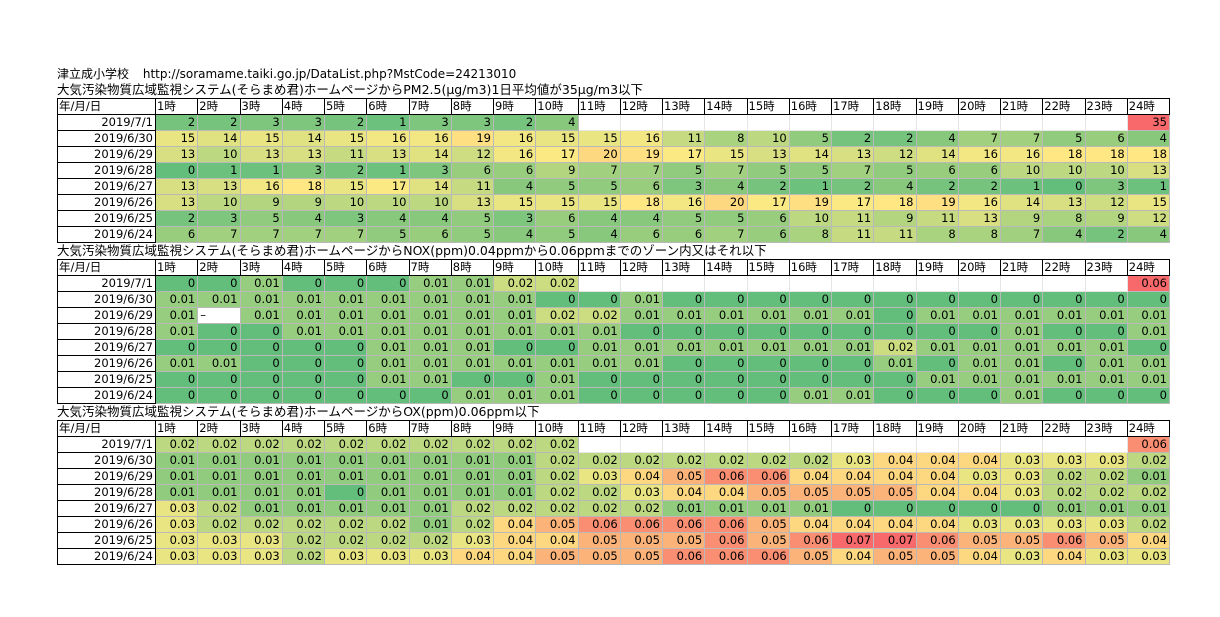 This screenshot has height=617, width=1220. I want to click on header-hour: 2時, so click(219, 106).